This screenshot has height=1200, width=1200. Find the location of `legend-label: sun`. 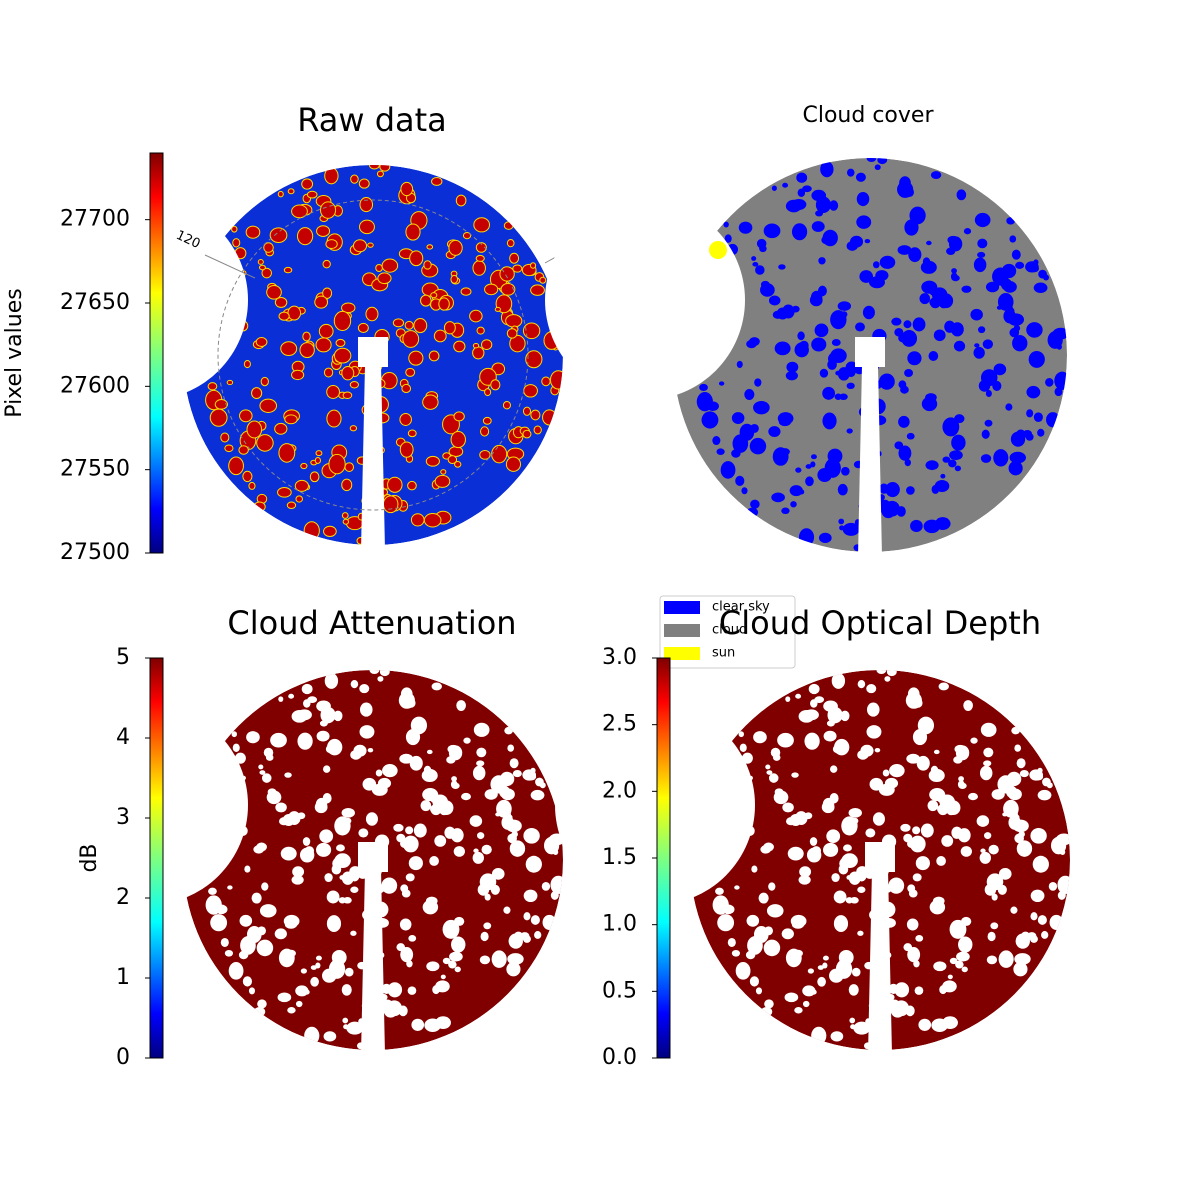

legend-label: sun is located at coordinates (723, 653).